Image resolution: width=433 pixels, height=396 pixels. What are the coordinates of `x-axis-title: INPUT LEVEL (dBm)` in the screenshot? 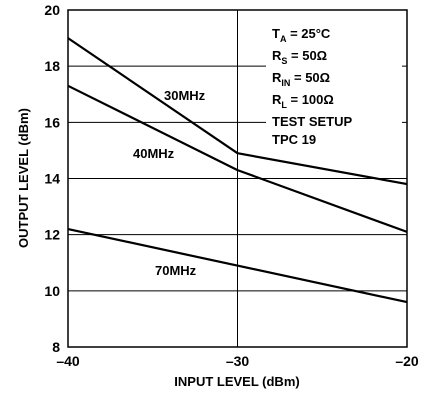 It's located at (236, 381).